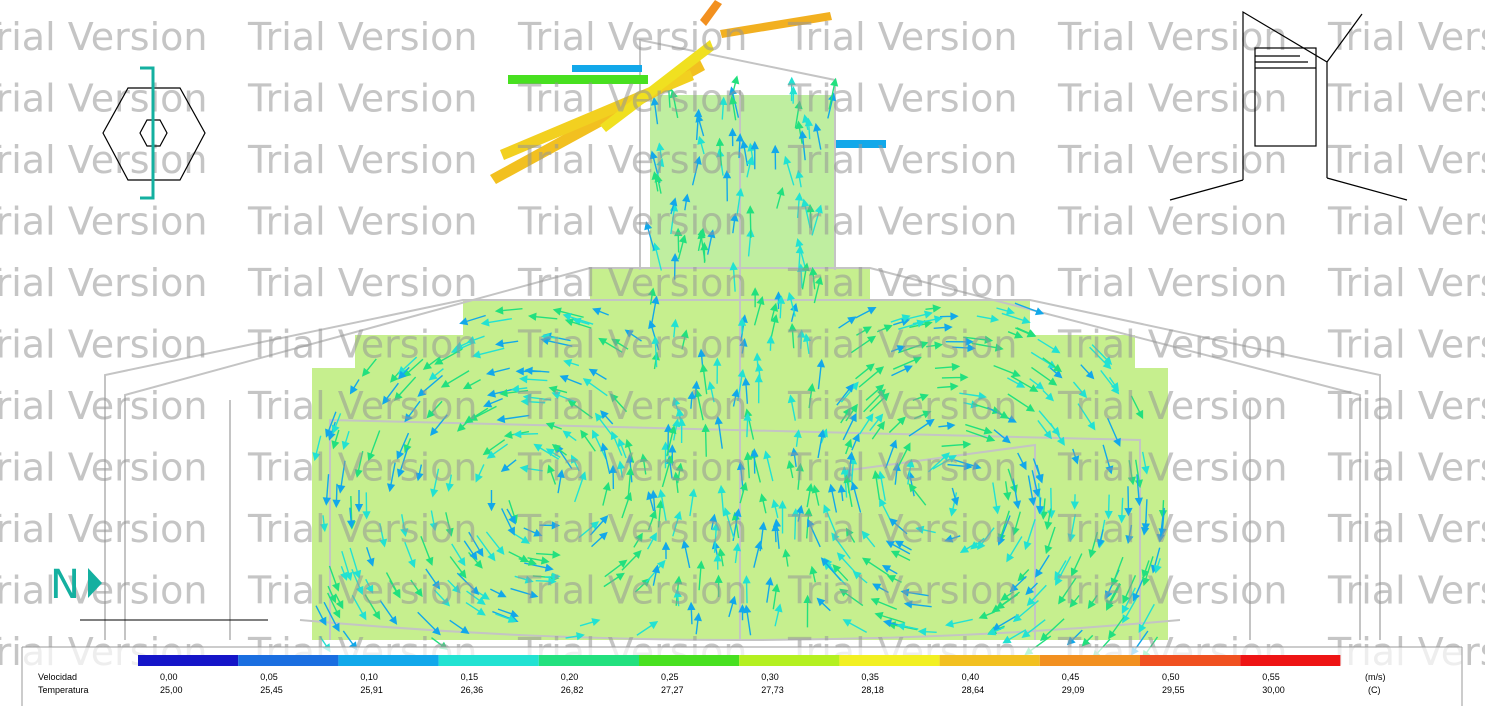 This screenshot has height=706, width=1485. I want to click on legend-label: Velocidad, so click(57, 677).